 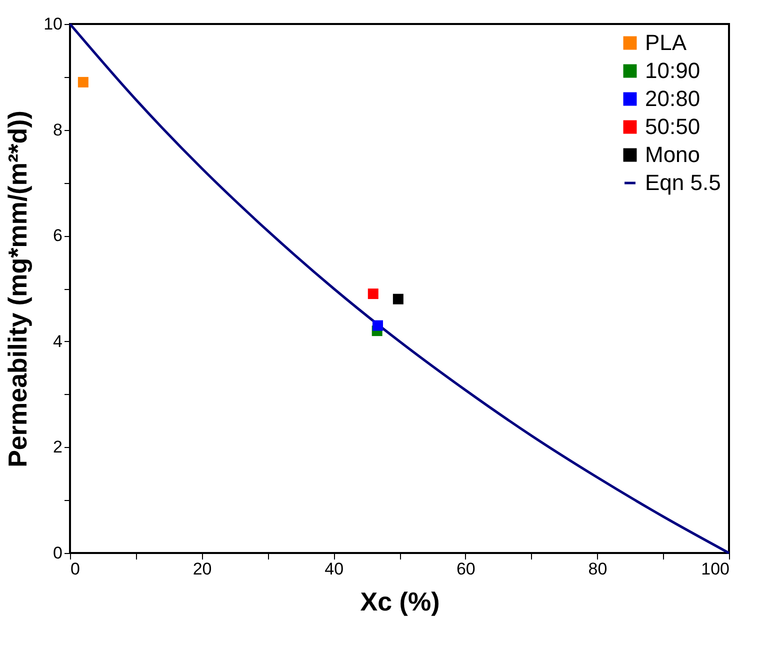 I want to click on legend-label: 20:80, so click(x=672, y=98).